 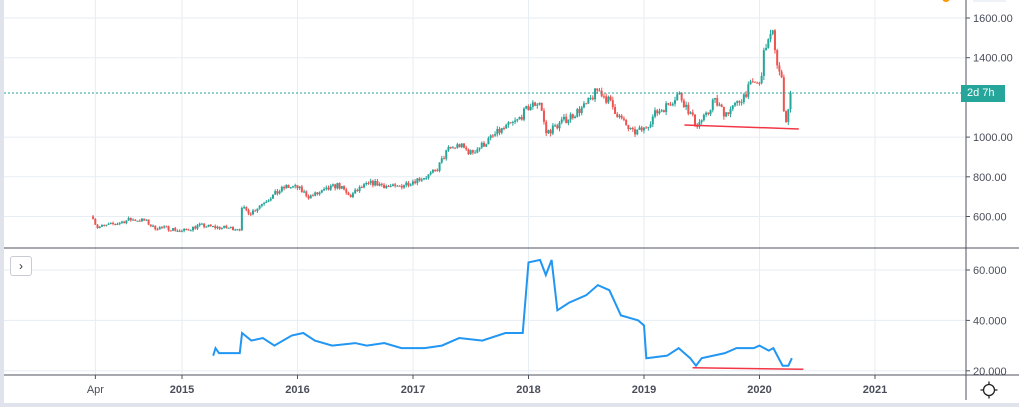 What do you see at coordinates (946, 1) in the screenshot?
I see `alert-dot-icon` at bounding box center [946, 1].